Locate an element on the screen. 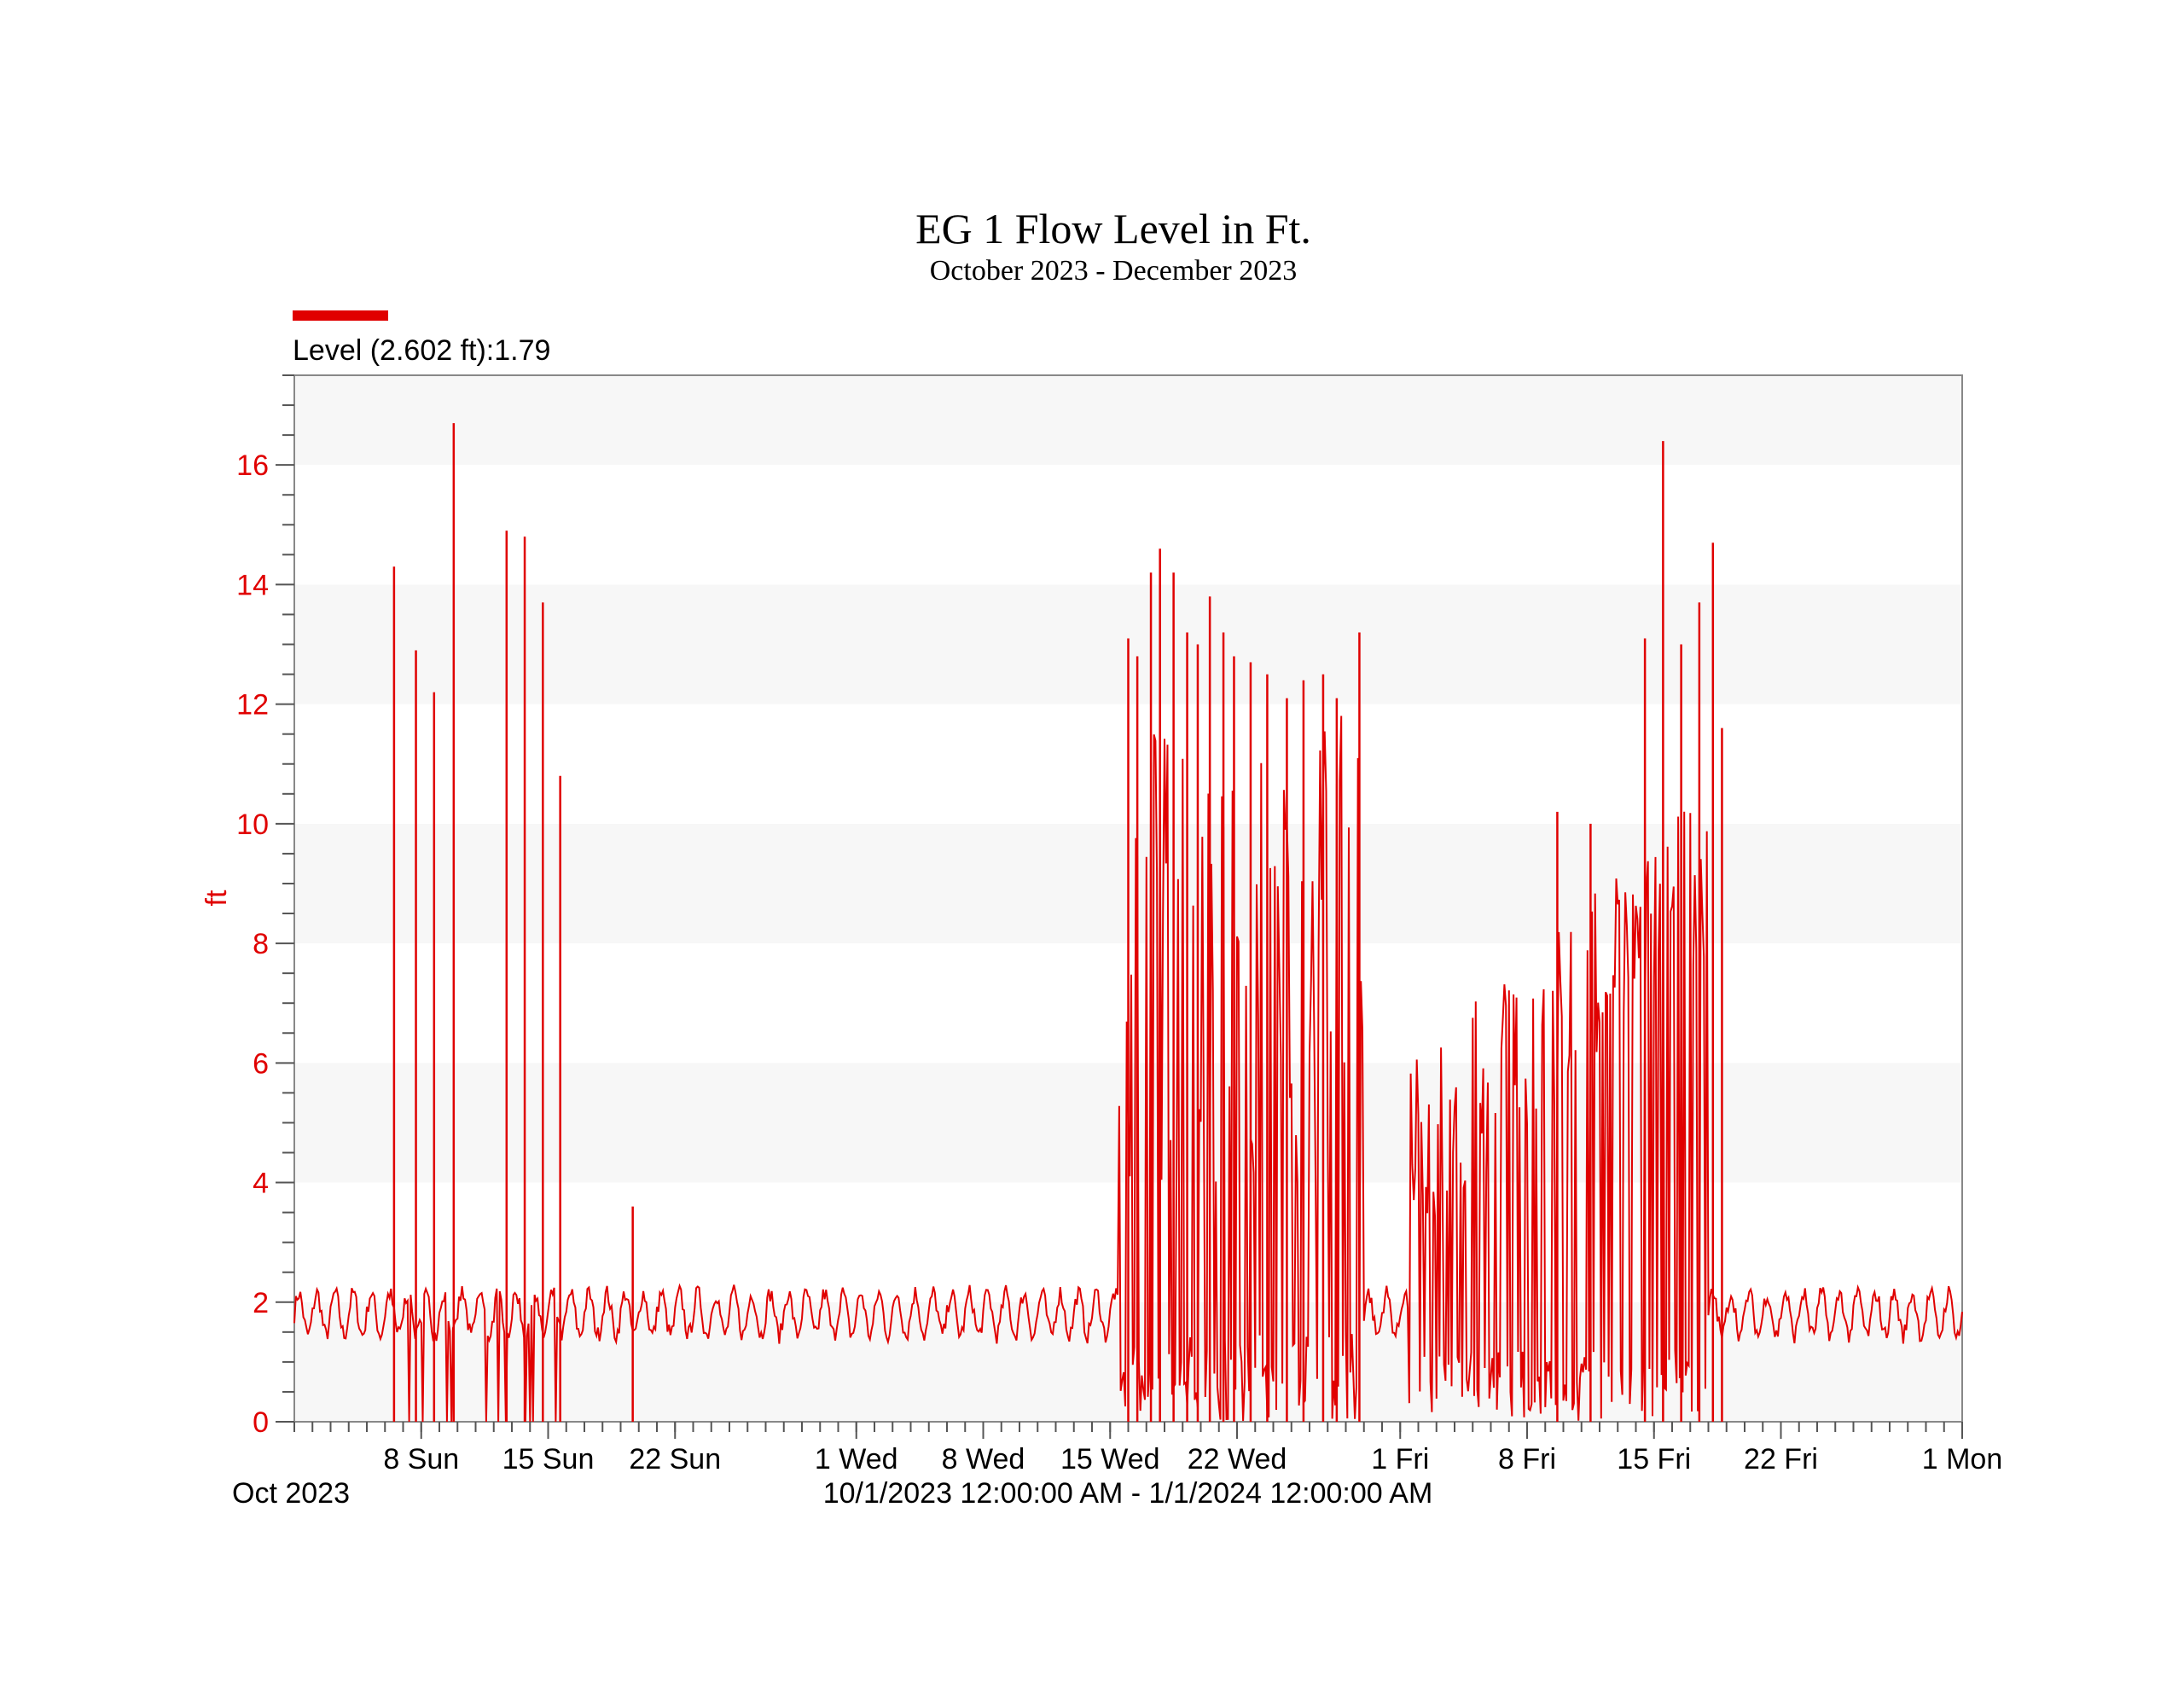  x-tick-label: 22 Fri is located at coordinates (1781, 1459).